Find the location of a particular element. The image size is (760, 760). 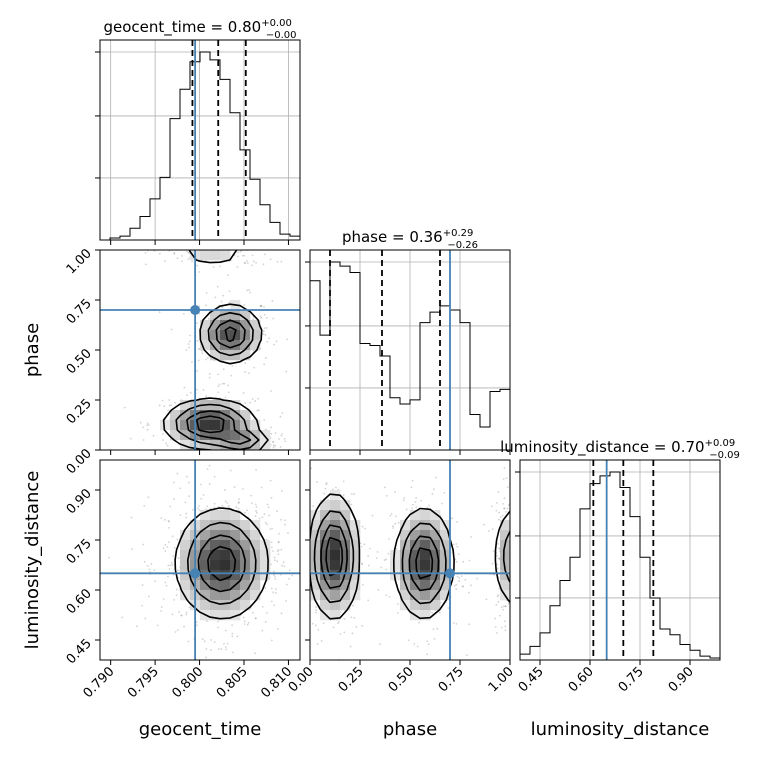

xlabel-phase: phase is located at coordinates (410, 729).